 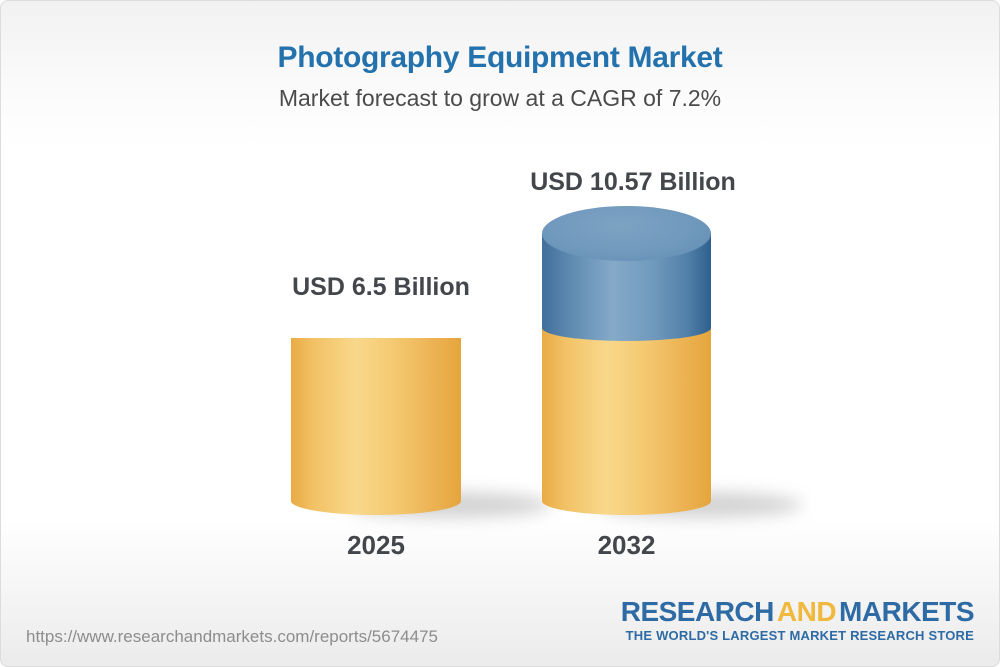 What do you see at coordinates (376, 338) in the screenshot?
I see `cylinder-2025-top` at bounding box center [376, 338].